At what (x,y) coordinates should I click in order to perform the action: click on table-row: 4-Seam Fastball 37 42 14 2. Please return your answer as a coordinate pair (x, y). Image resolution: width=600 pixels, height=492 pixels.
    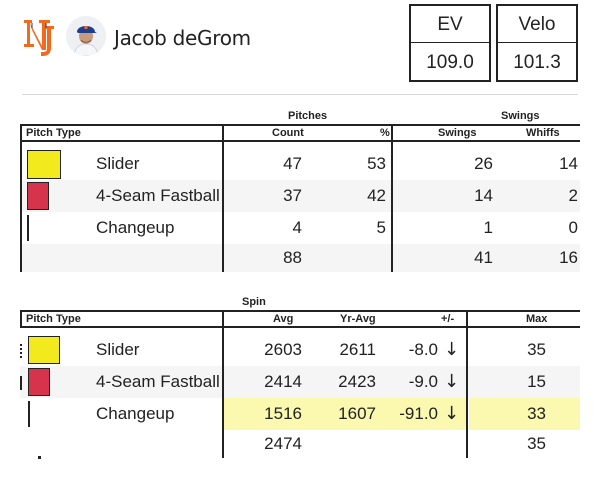
    Looking at the image, I should click on (300, 196).